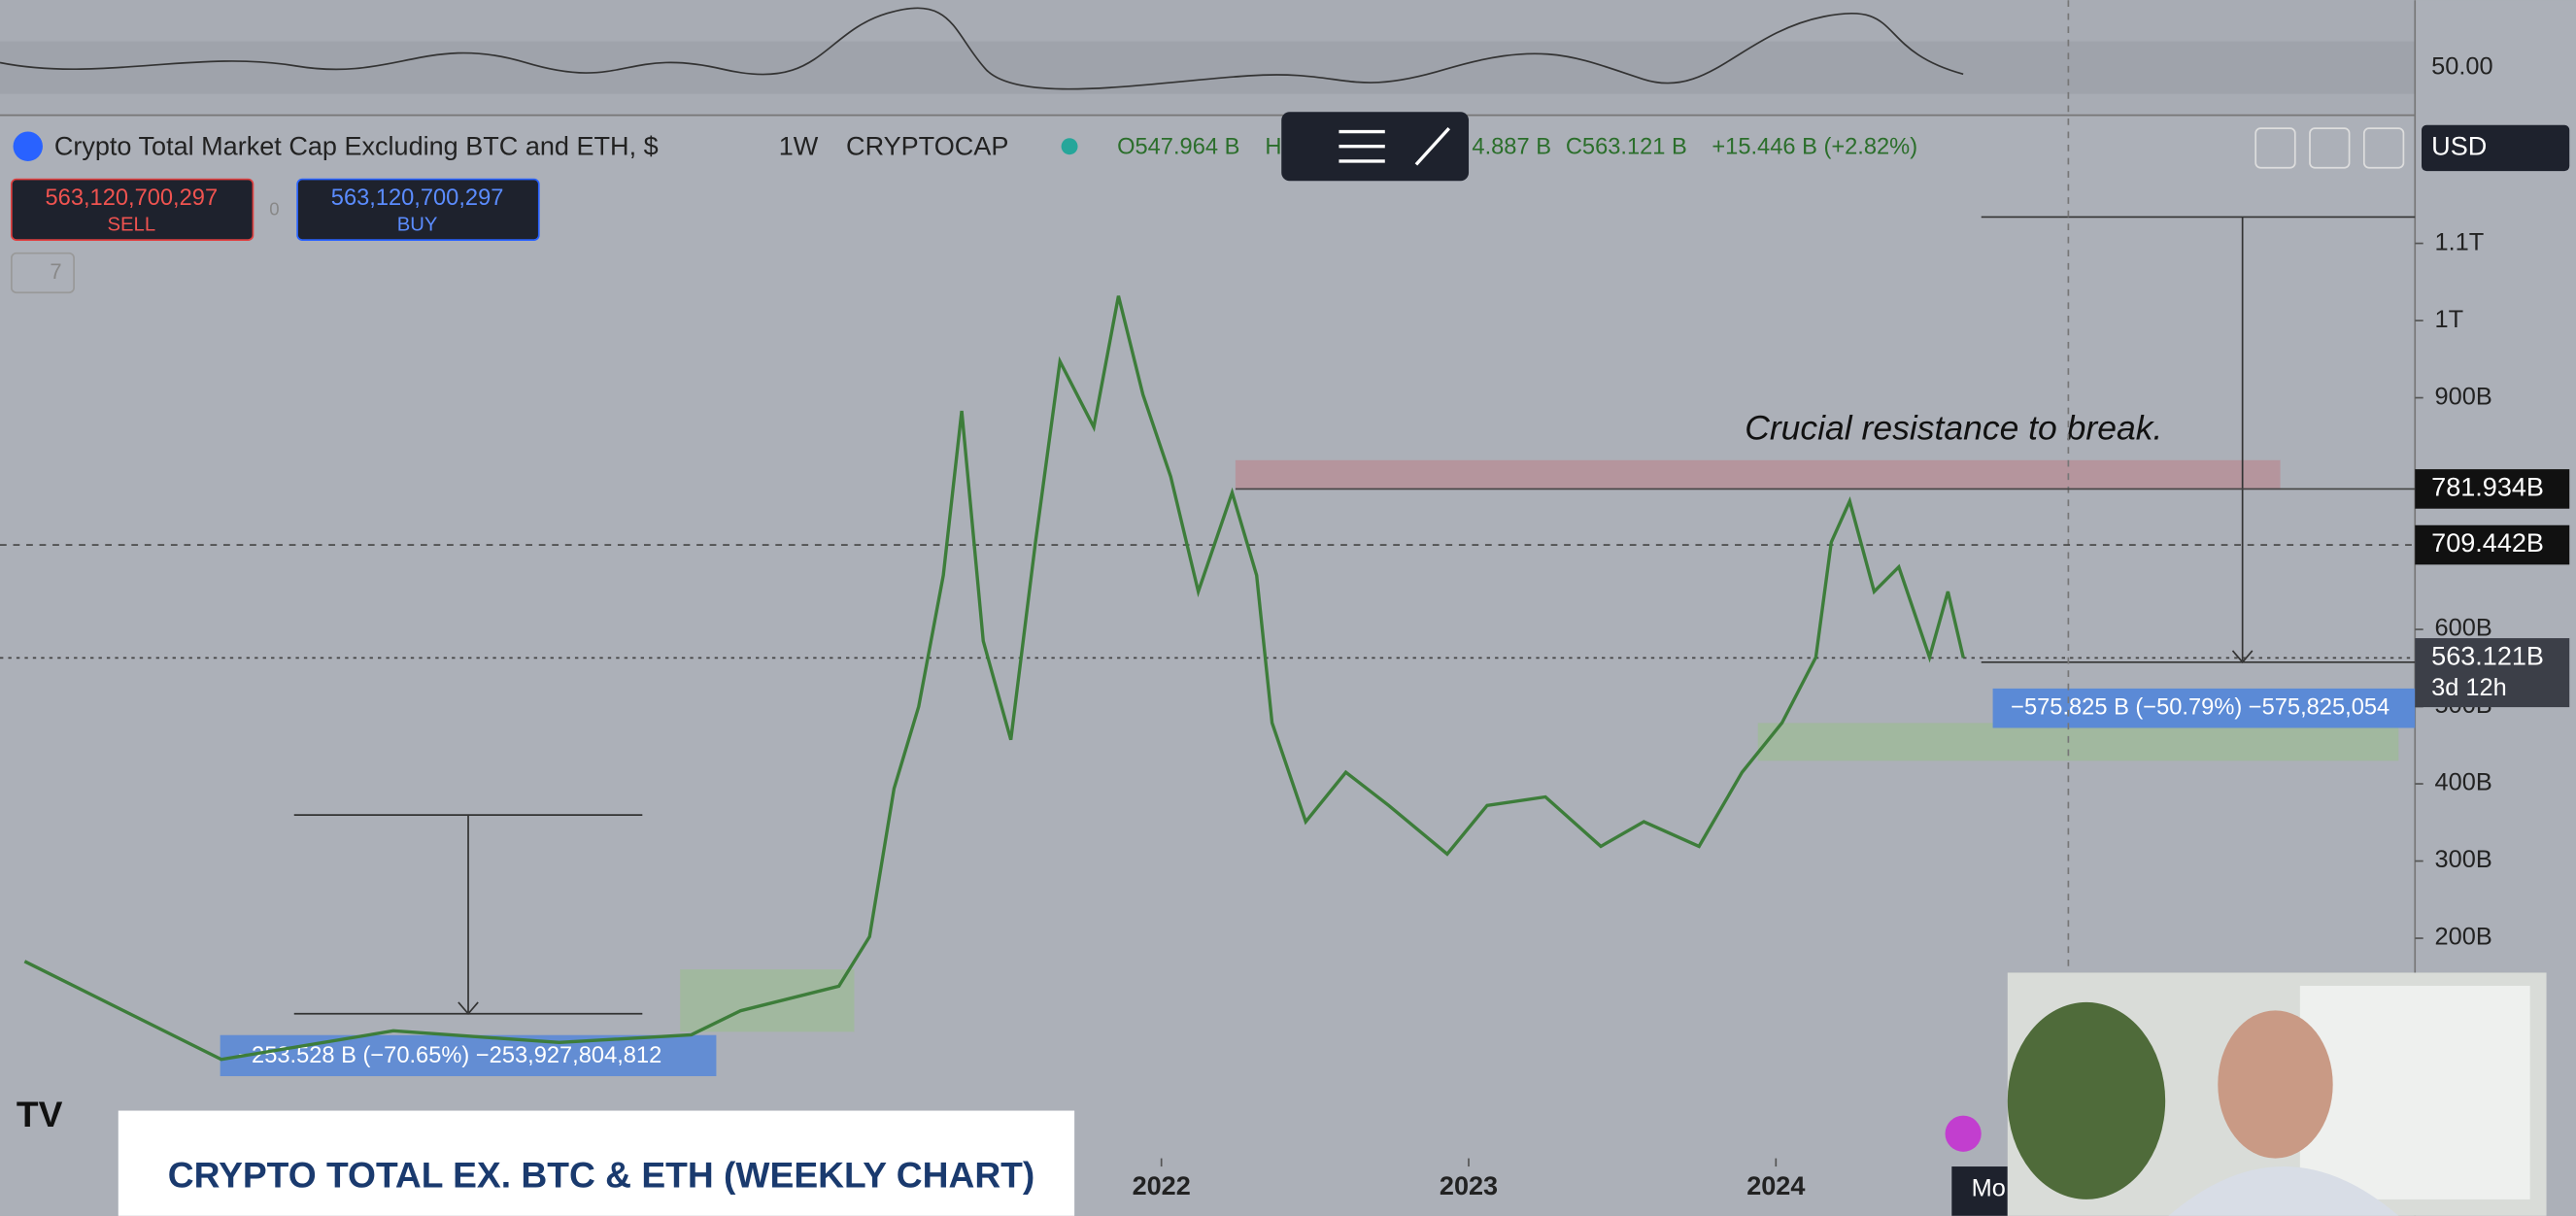  I want to click on y-tick-label: 1T, so click(2449, 319).